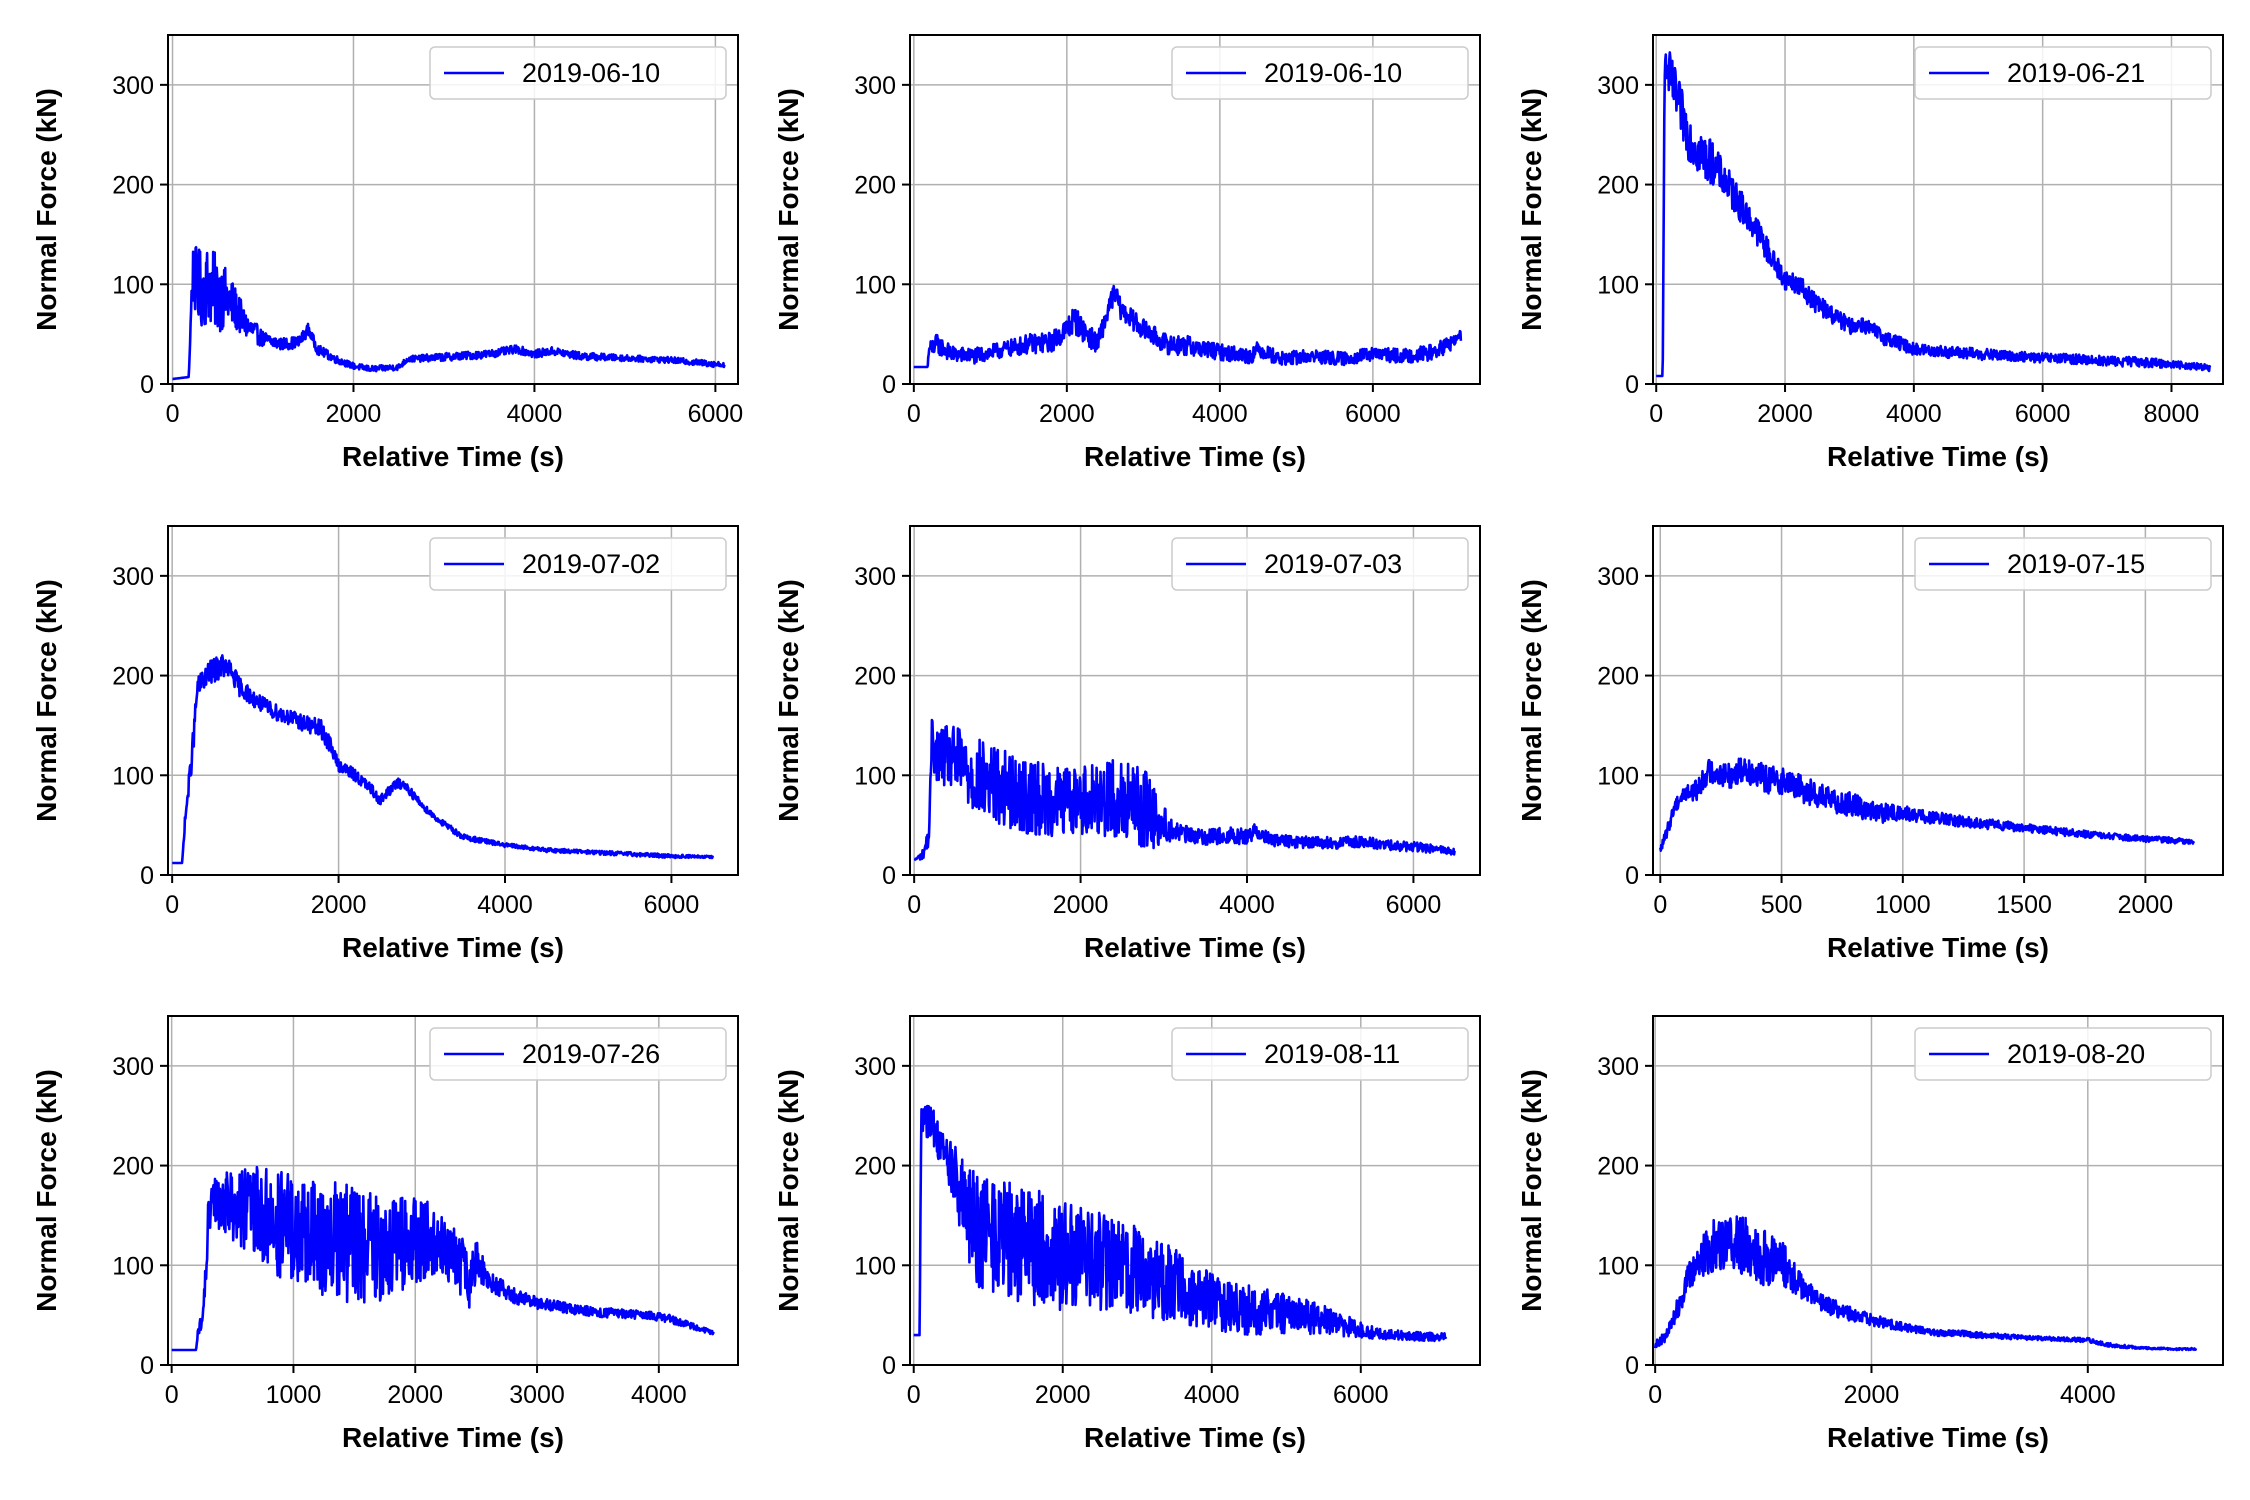  What do you see at coordinates (2024, 905) in the screenshot?
I see `x-tick-label: 1500` at bounding box center [2024, 905].